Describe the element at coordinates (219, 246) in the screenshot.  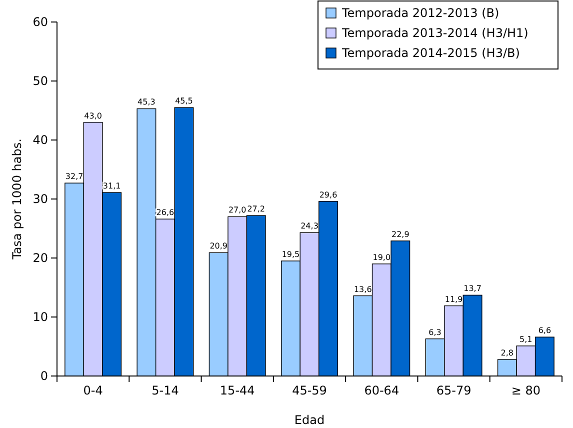
I see `data-label: 20,9` at that location.